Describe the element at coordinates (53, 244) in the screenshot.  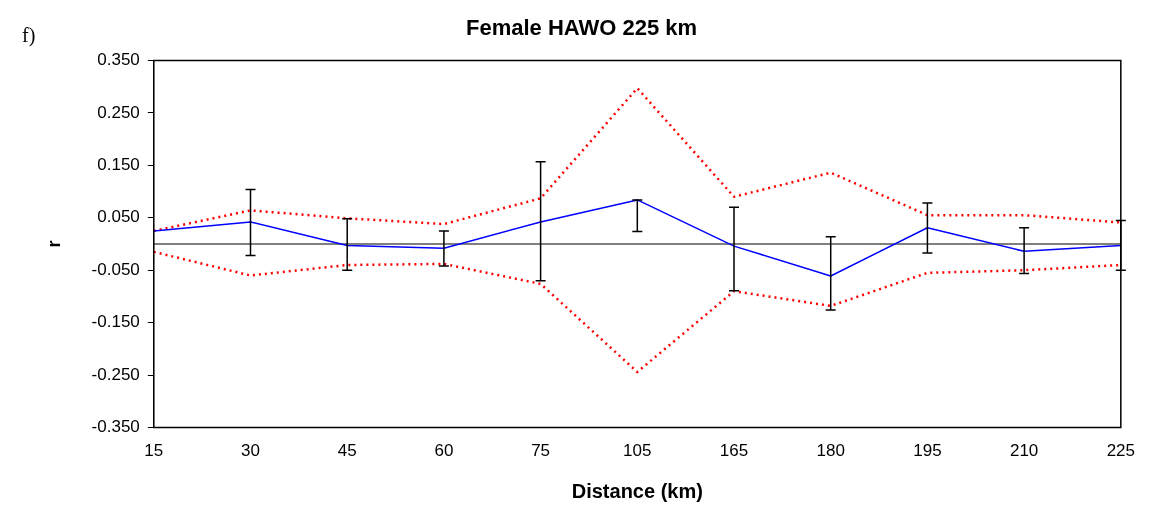
I see `y-axis-title: r` at that location.